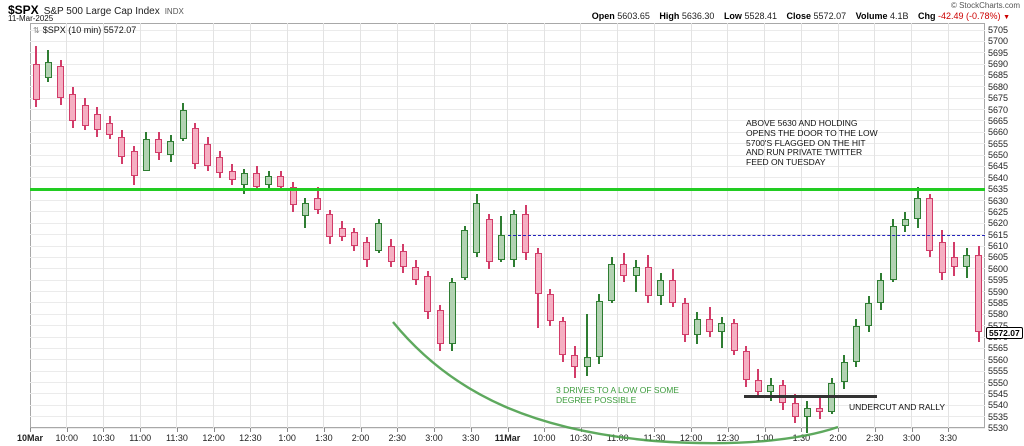 This screenshot has width=1024, height=446. I want to click on y-axis-tick-label: 5620, so click(998, 223).